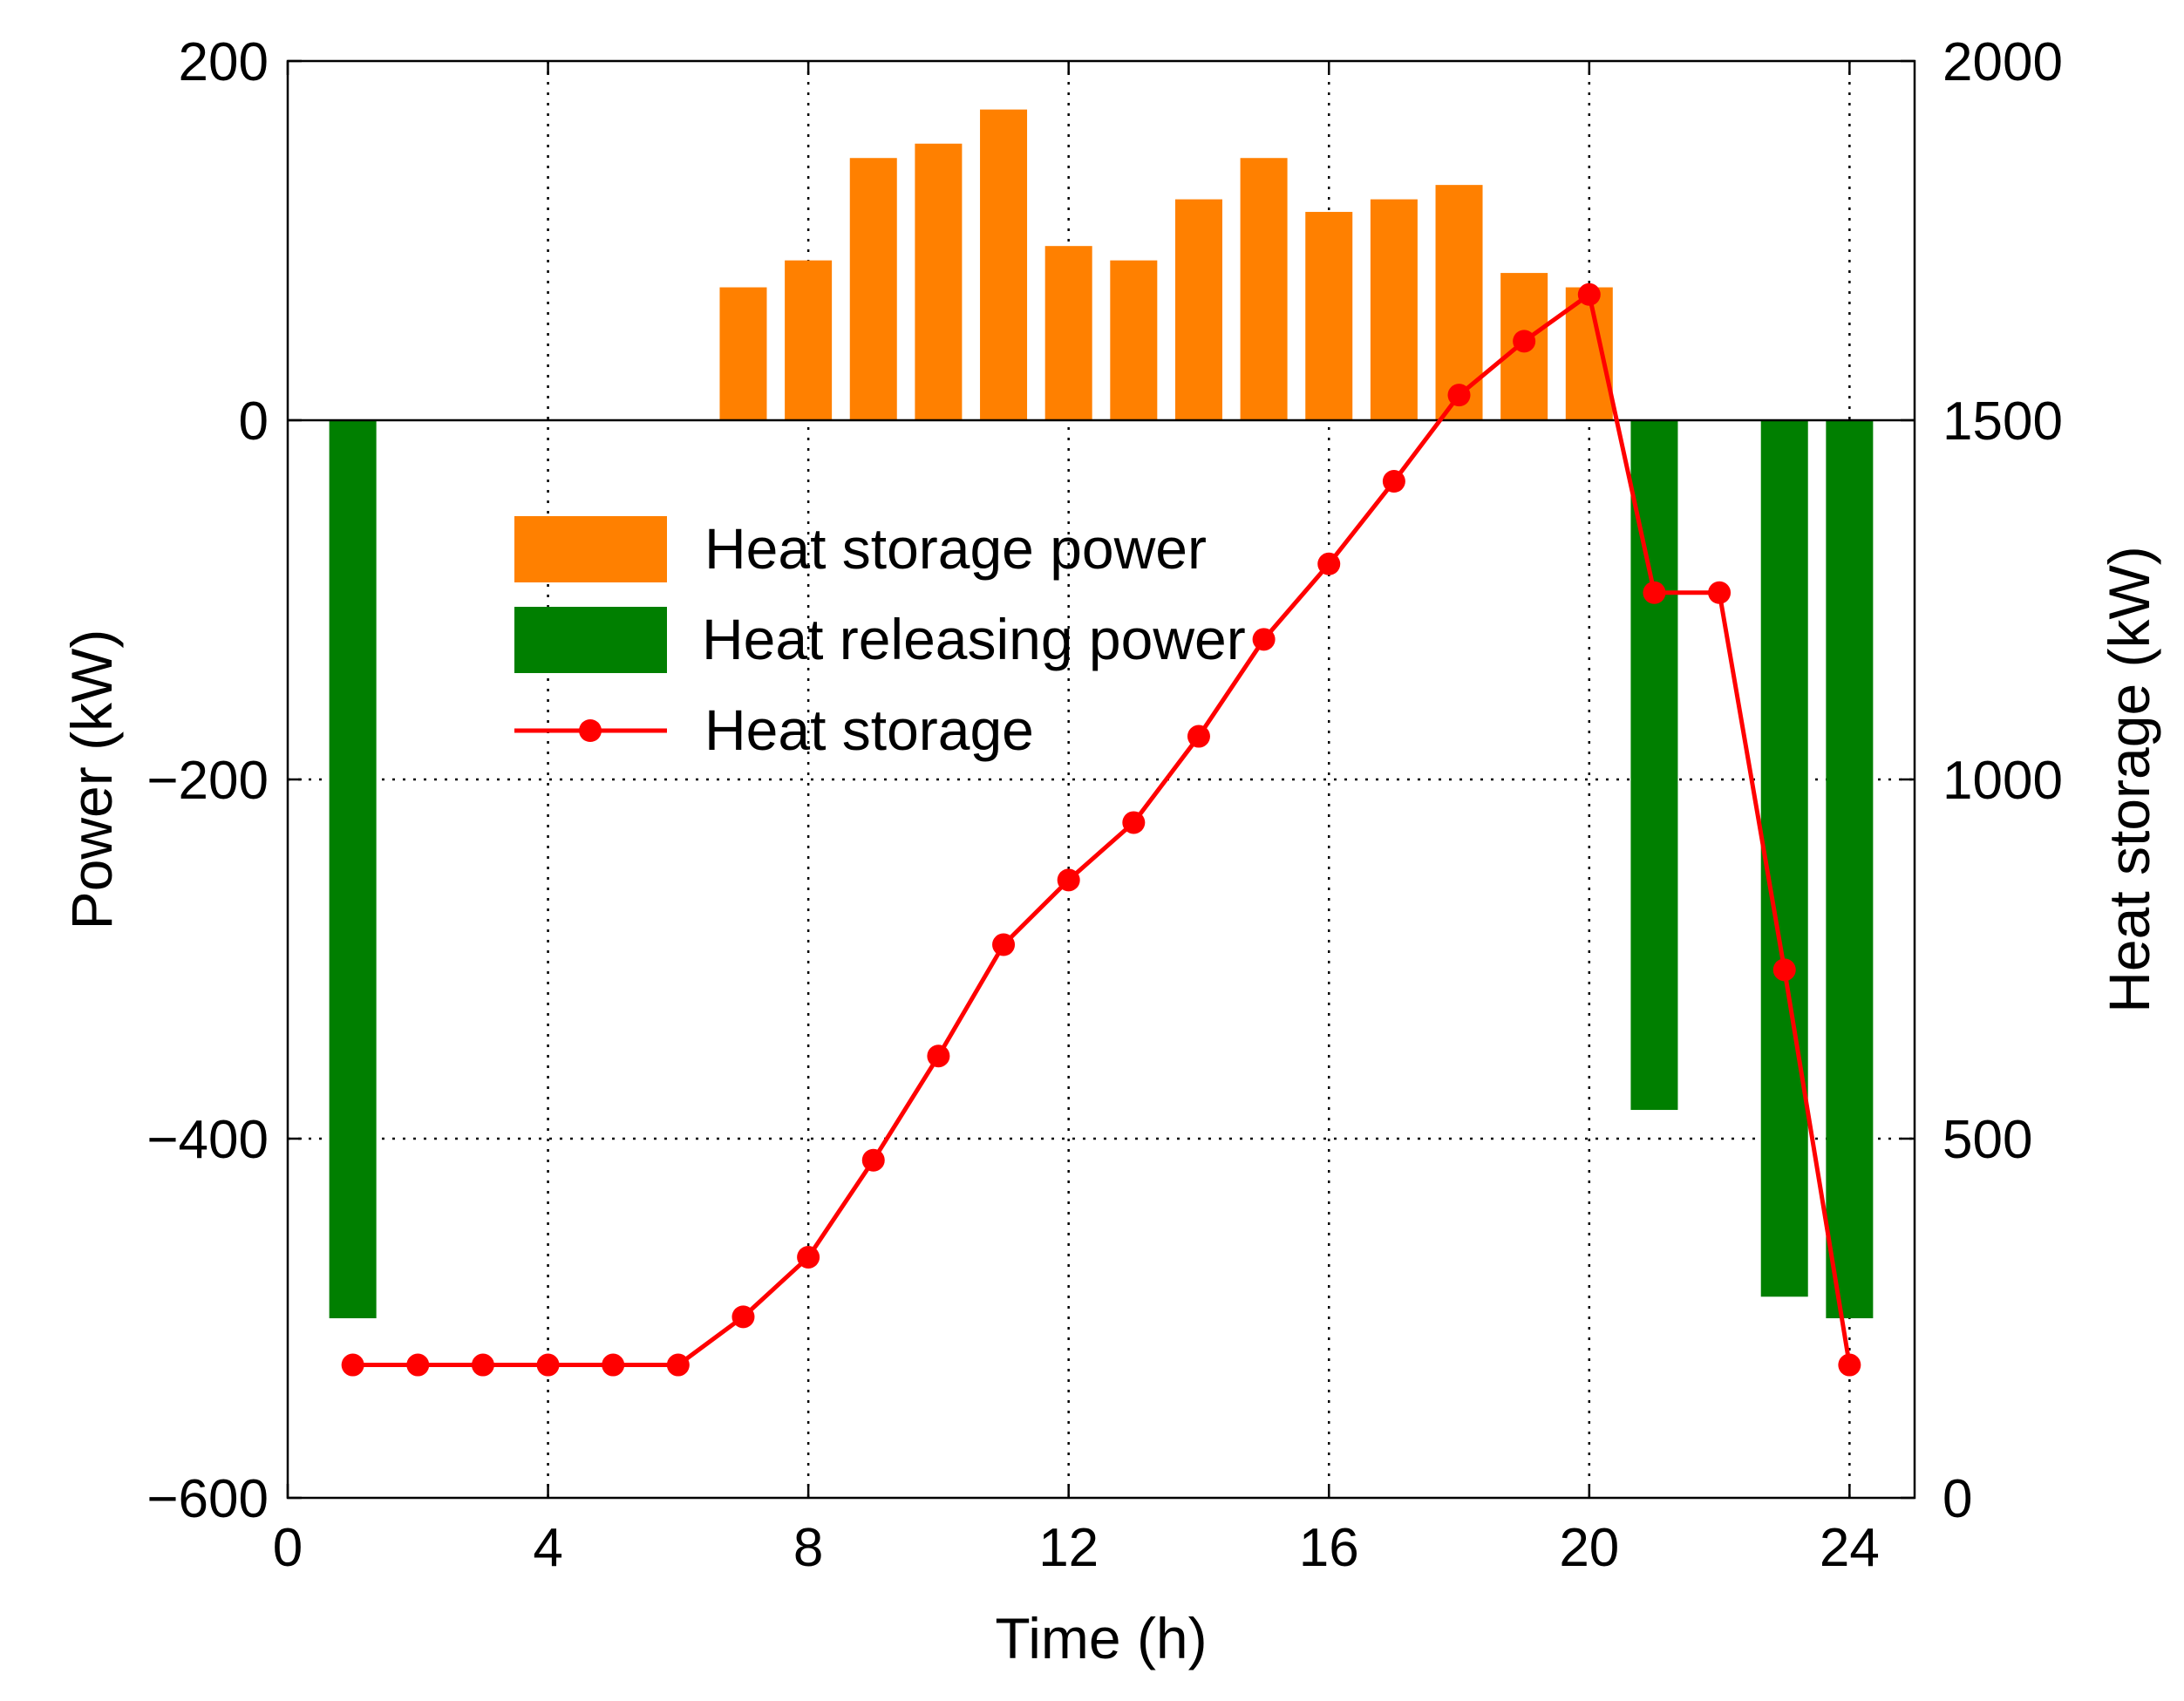 This screenshot has height=1701, width=2184. I want to click on y-tick-right-label: 1000, so click(2002, 781).